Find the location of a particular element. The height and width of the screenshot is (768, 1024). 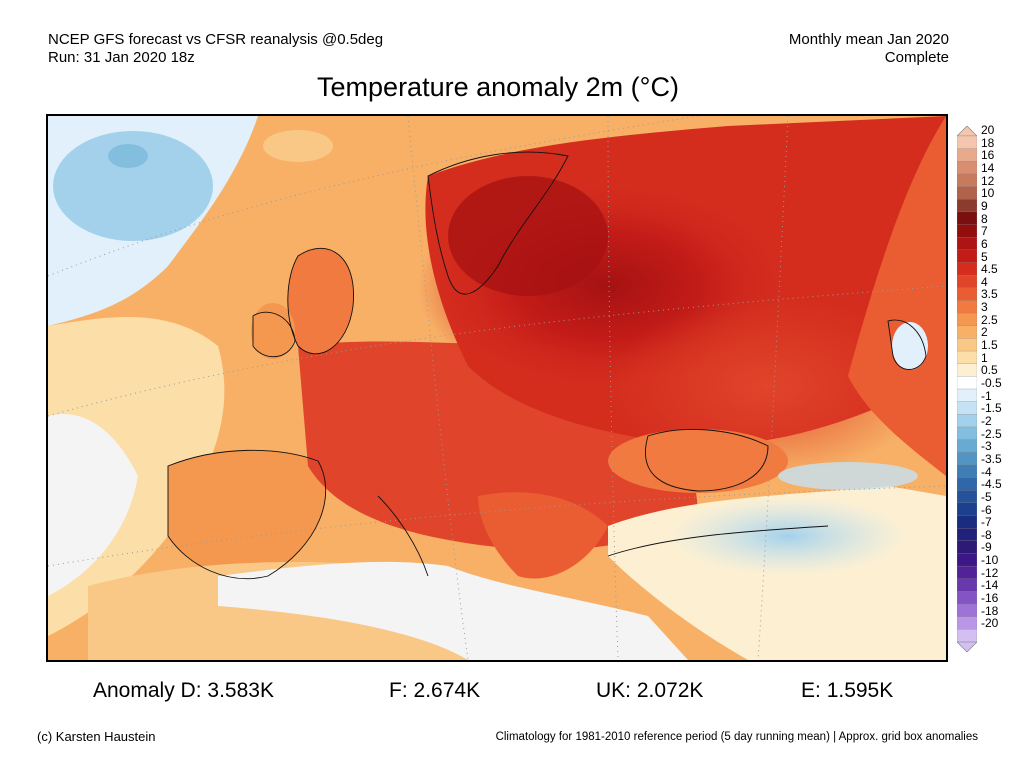

ireland-region is located at coordinates (273, 331).